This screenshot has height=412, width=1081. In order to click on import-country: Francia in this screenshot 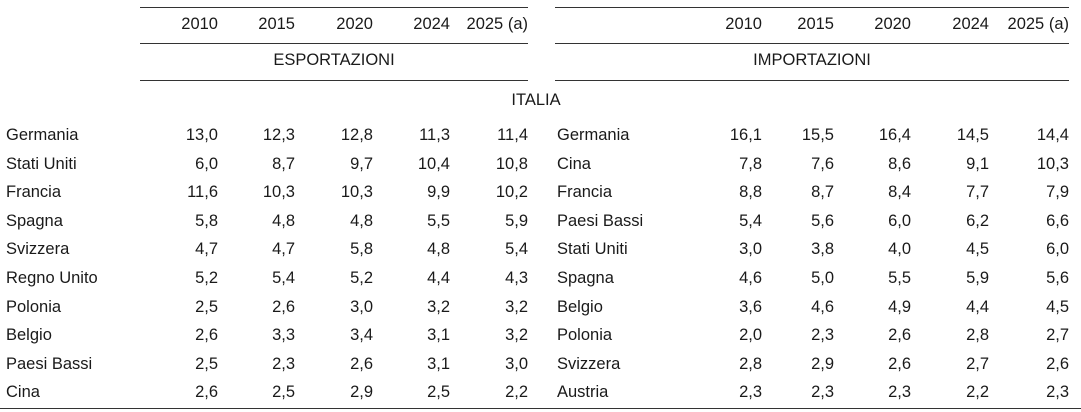, I will do `click(585, 192)`.